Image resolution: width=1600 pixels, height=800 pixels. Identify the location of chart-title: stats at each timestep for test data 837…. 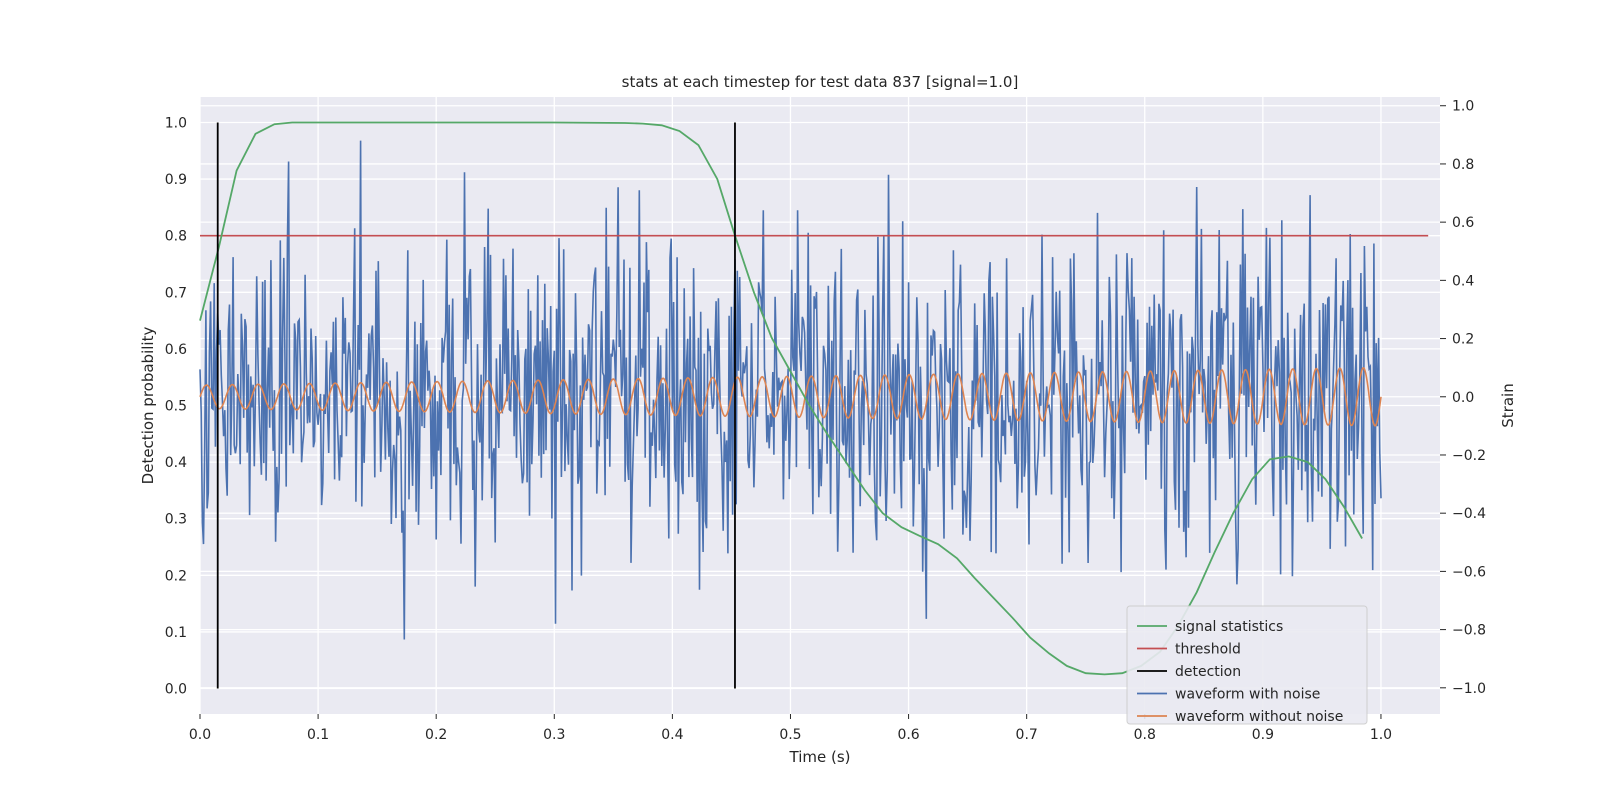
(820, 82).